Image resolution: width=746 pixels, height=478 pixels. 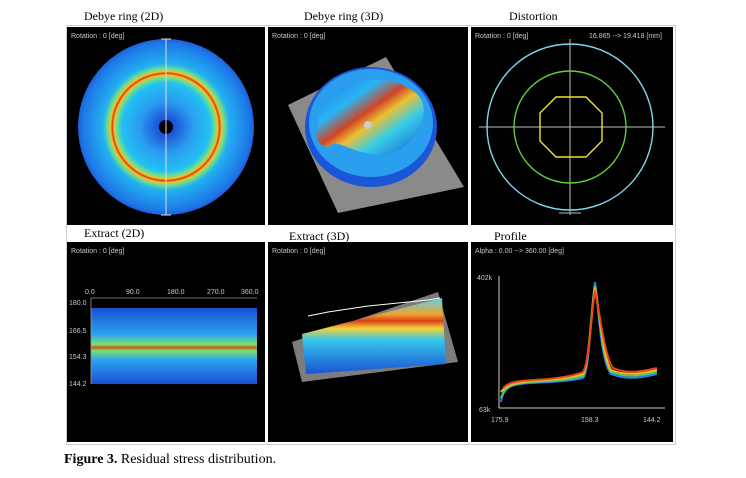 I want to click on y-tick-label: 154.3, so click(x=78, y=357).